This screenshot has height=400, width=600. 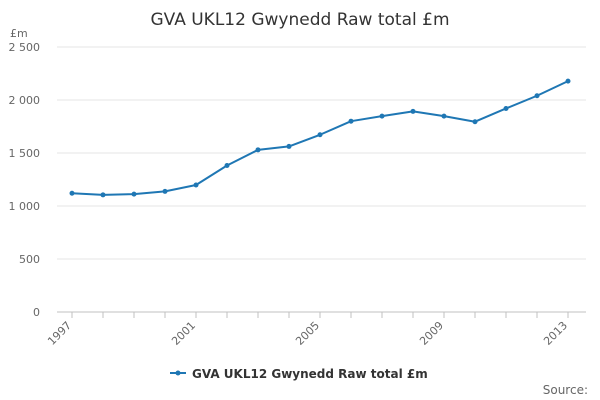 What do you see at coordinates (25, 100) in the screenshot?
I see `y-tick-label: 2 000` at bounding box center [25, 100].